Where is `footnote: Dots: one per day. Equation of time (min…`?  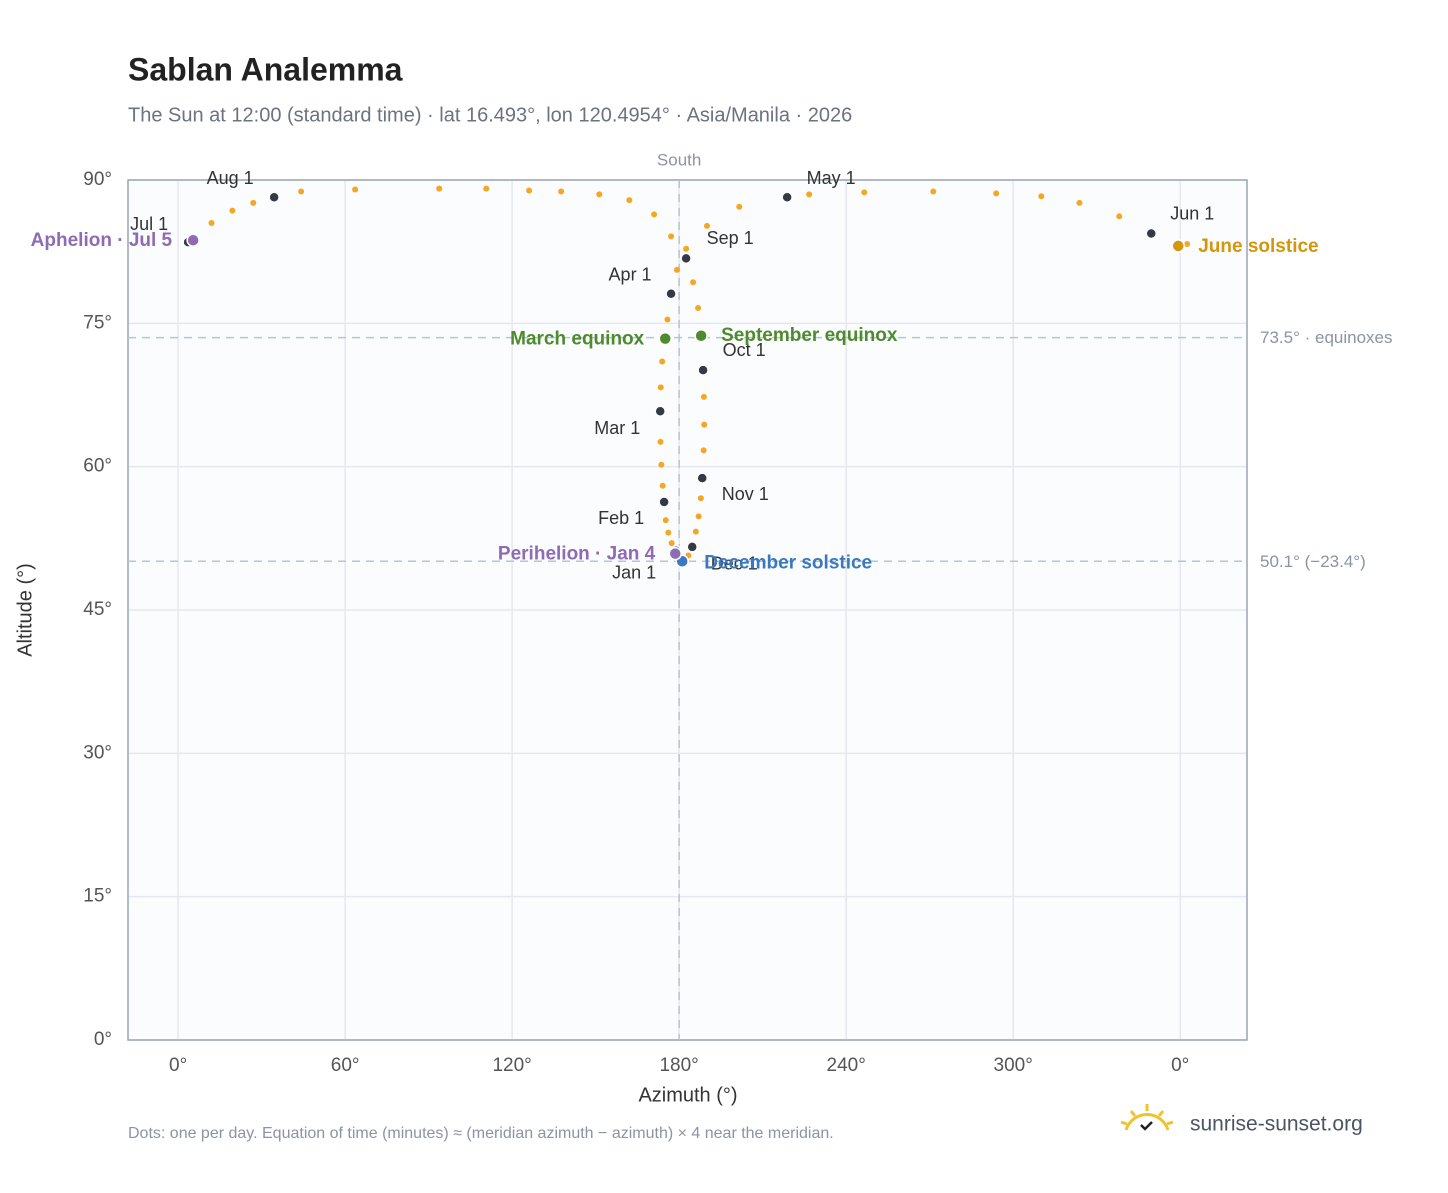
footnote: Dots: one per day. Equation of time (min… is located at coordinates (481, 1133).